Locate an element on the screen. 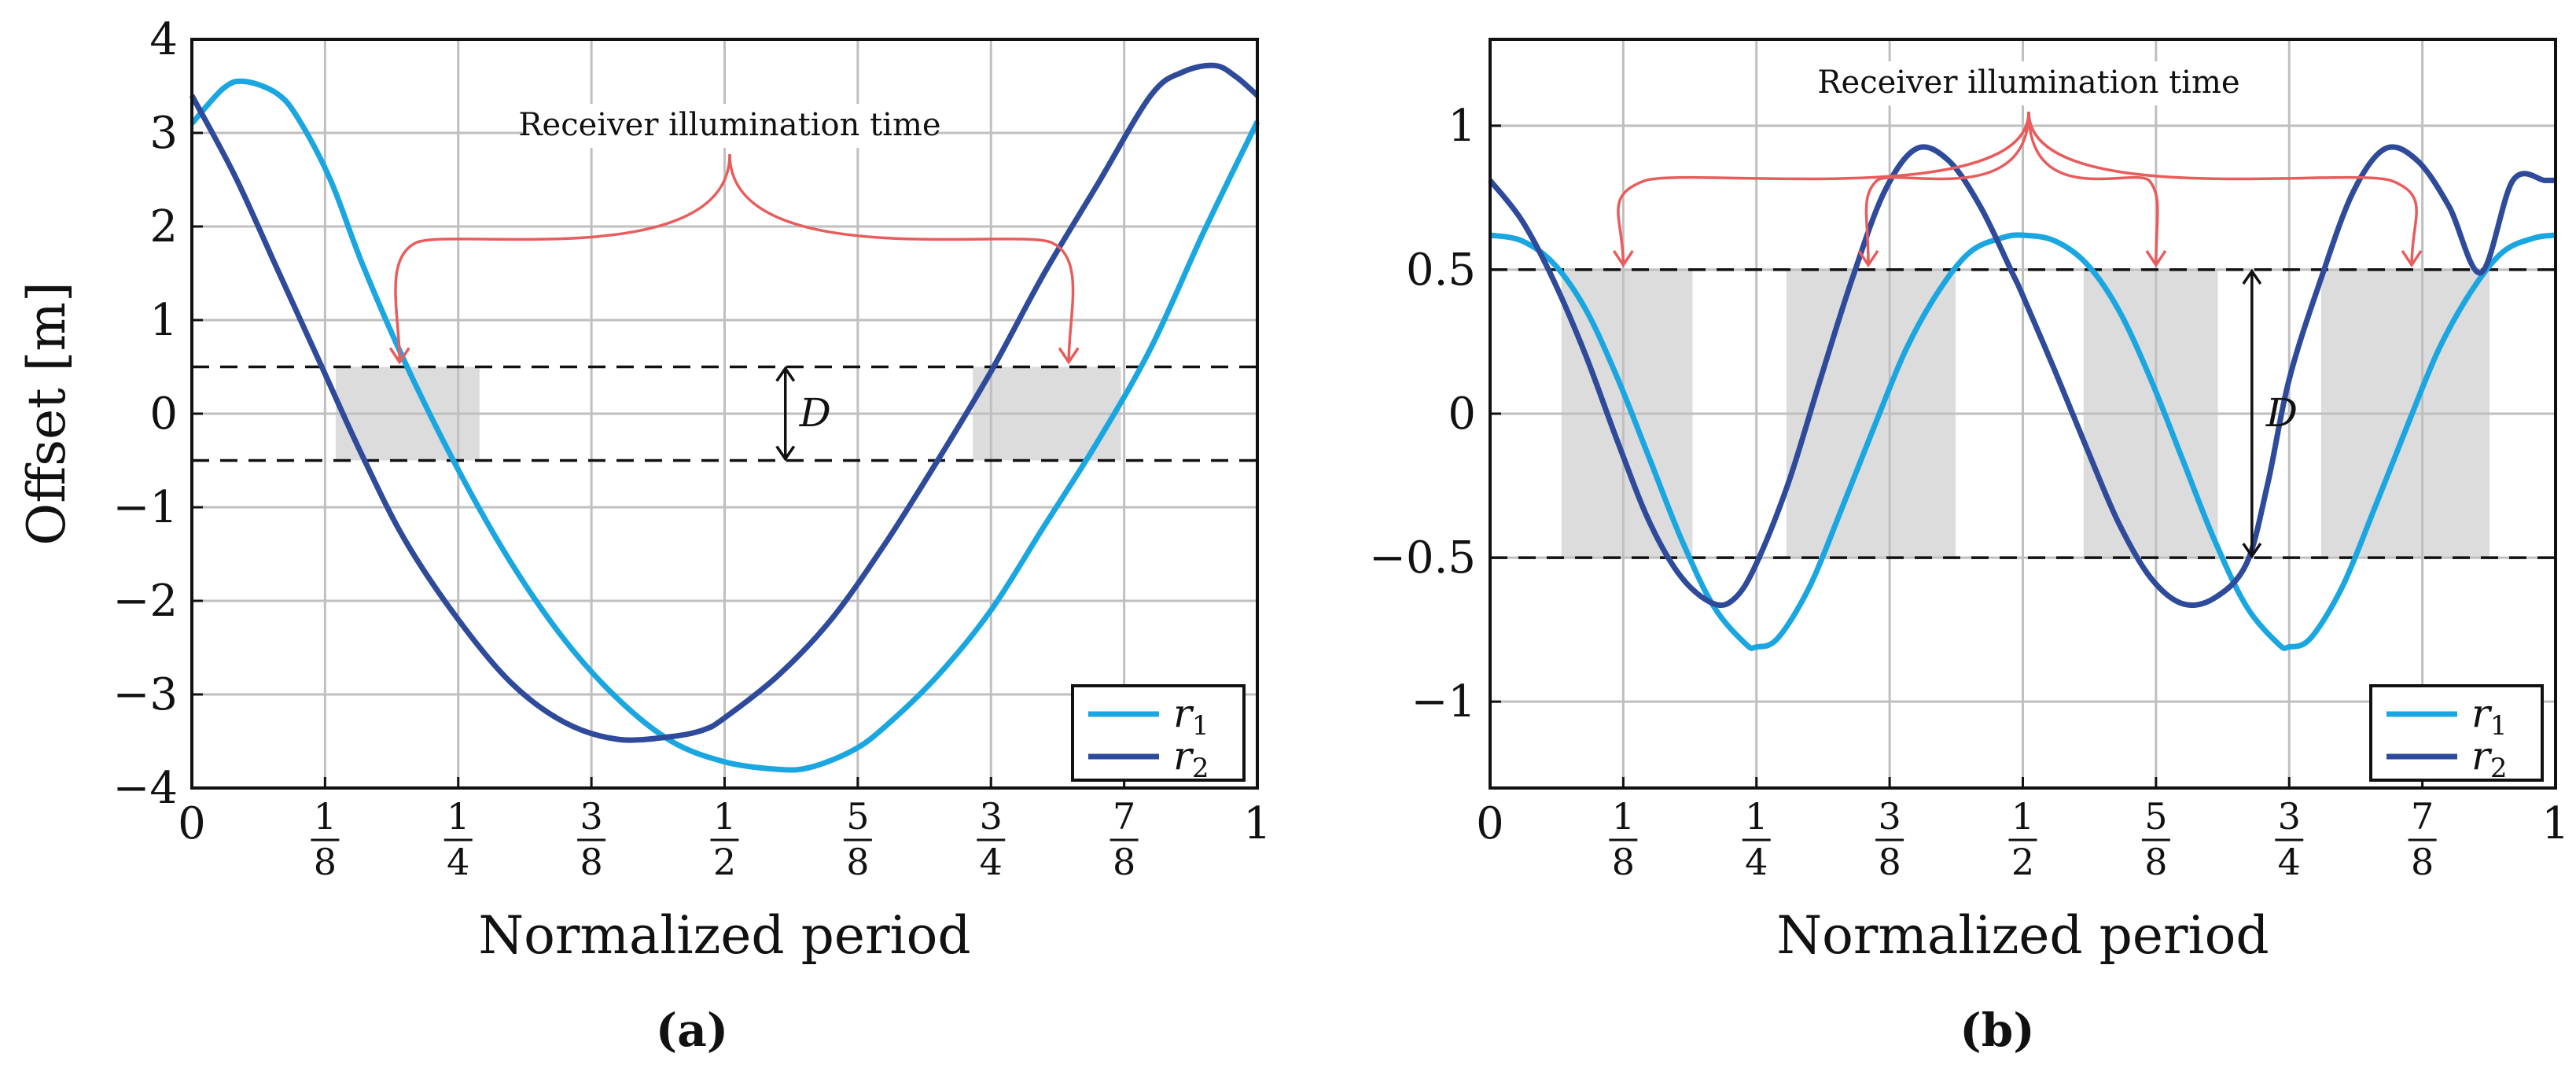 The image size is (2576, 1079). panel-a-y-ticks: 4 3 2 1 0 −1 −2 −3 −4 is located at coordinates (157, 414).